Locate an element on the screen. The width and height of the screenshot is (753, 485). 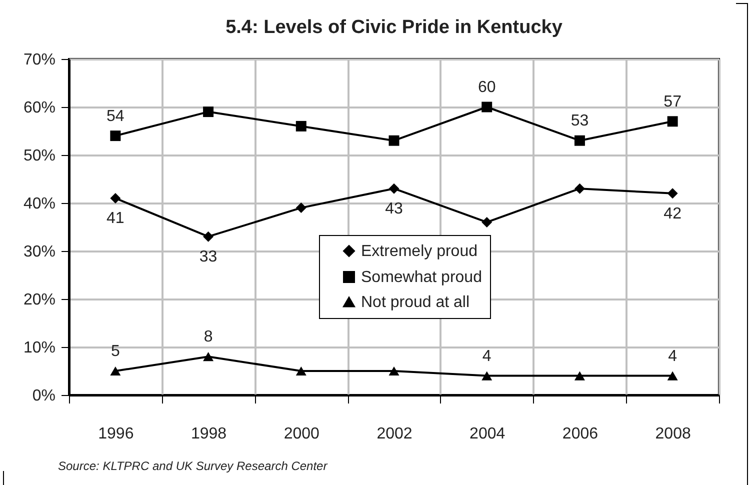
x-tick-label: 2004 is located at coordinates (488, 434).